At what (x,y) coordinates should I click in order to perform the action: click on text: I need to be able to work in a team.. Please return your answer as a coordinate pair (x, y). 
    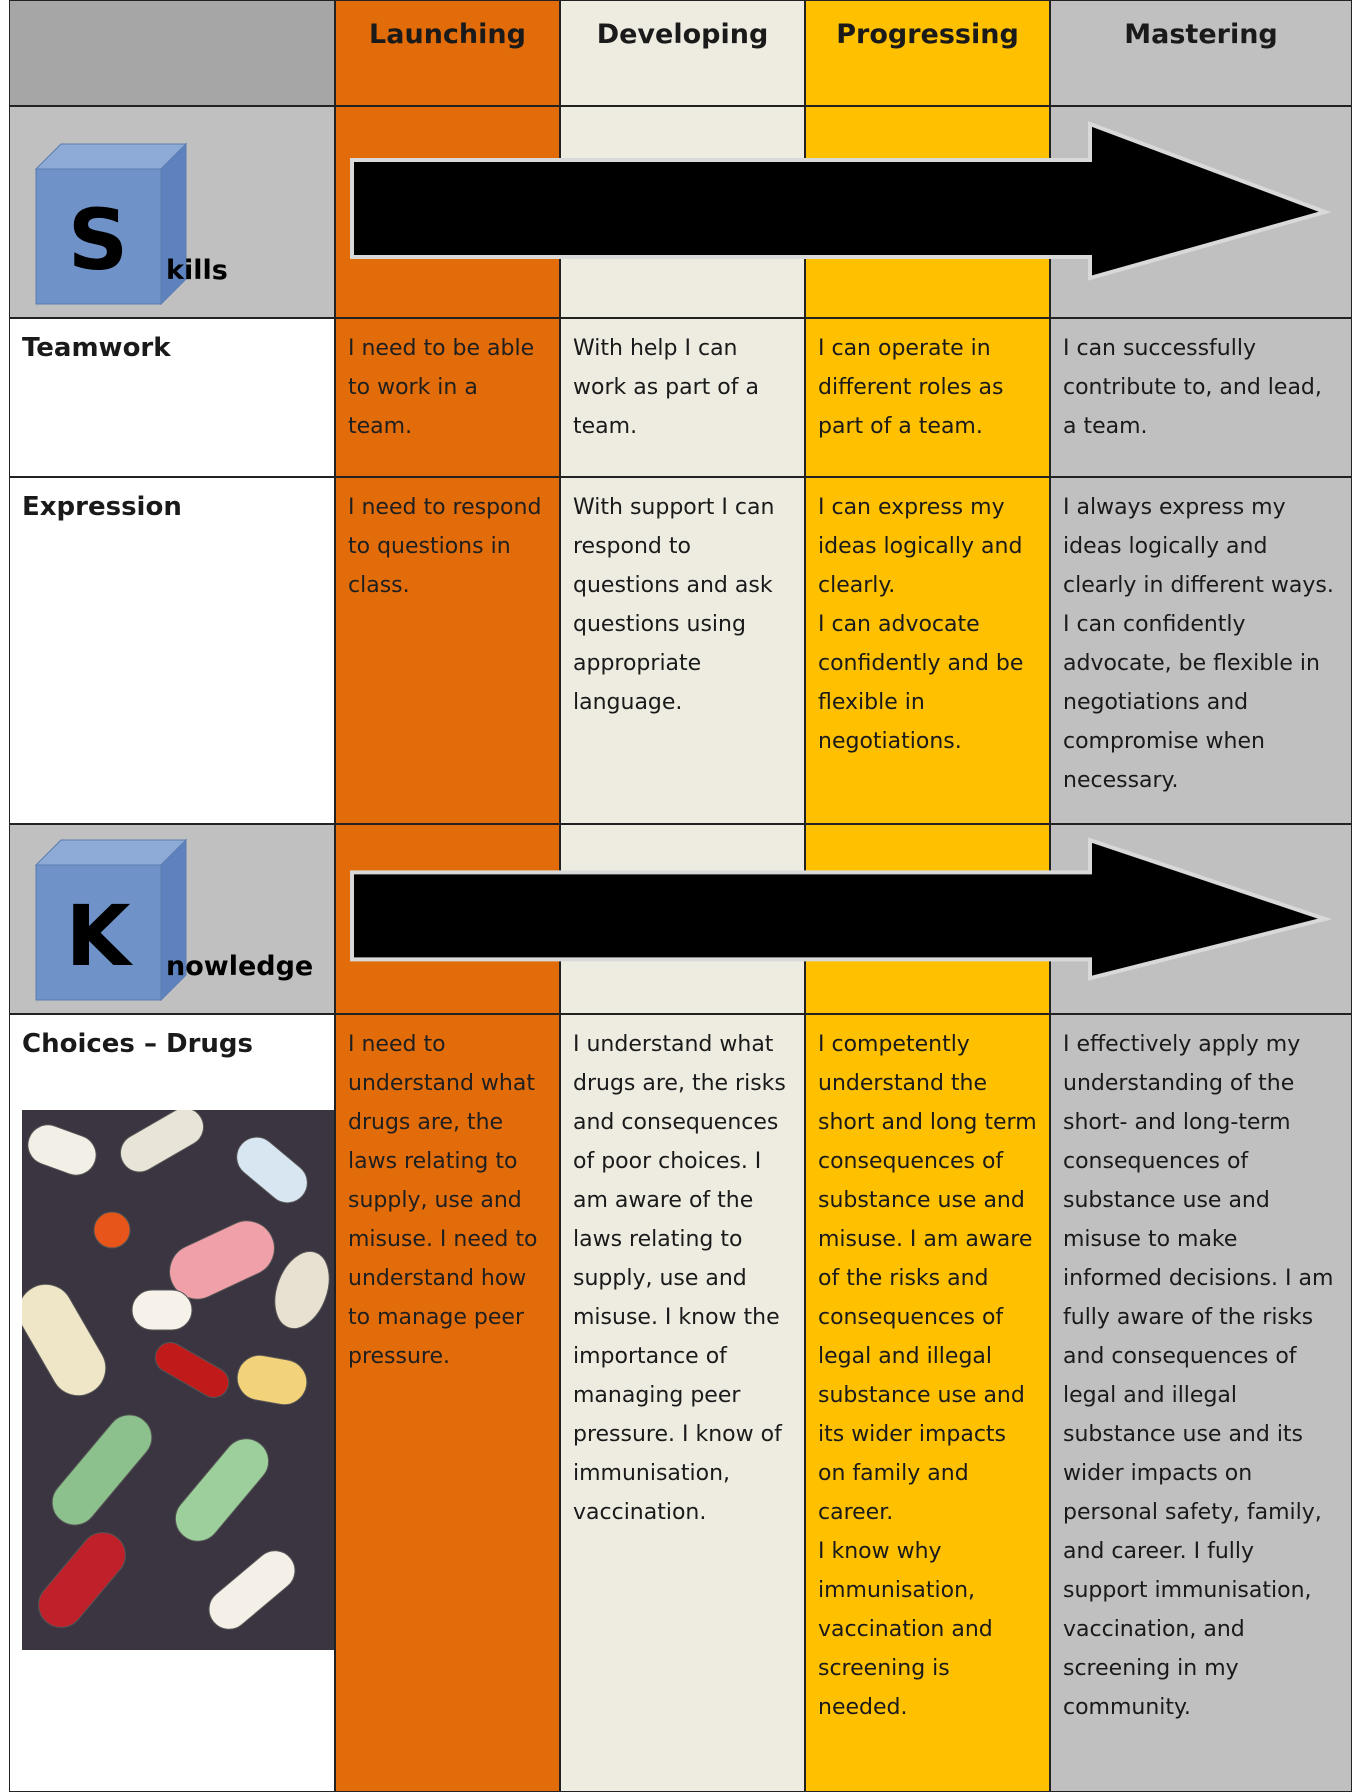
    Looking at the image, I should click on (441, 387).